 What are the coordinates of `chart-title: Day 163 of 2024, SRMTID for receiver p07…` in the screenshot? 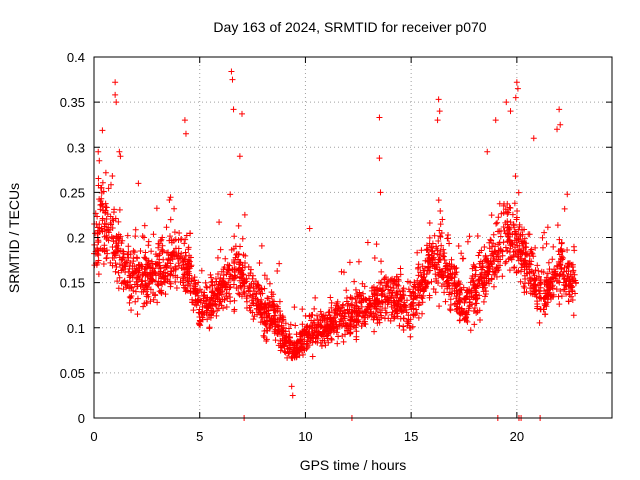 It's located at (349, 27).